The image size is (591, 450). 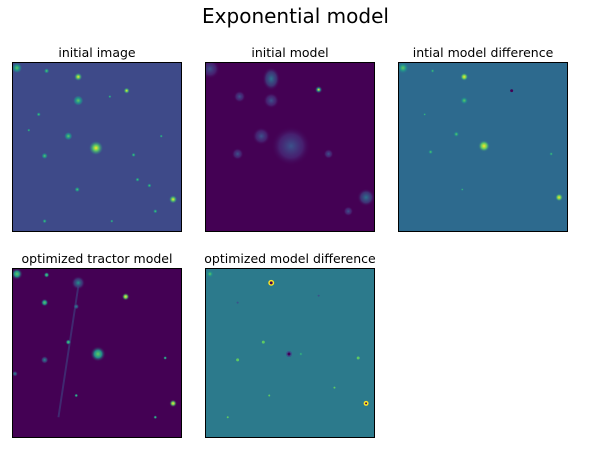 I want to click on panel-title: initial model, so click(x=290, y=52).